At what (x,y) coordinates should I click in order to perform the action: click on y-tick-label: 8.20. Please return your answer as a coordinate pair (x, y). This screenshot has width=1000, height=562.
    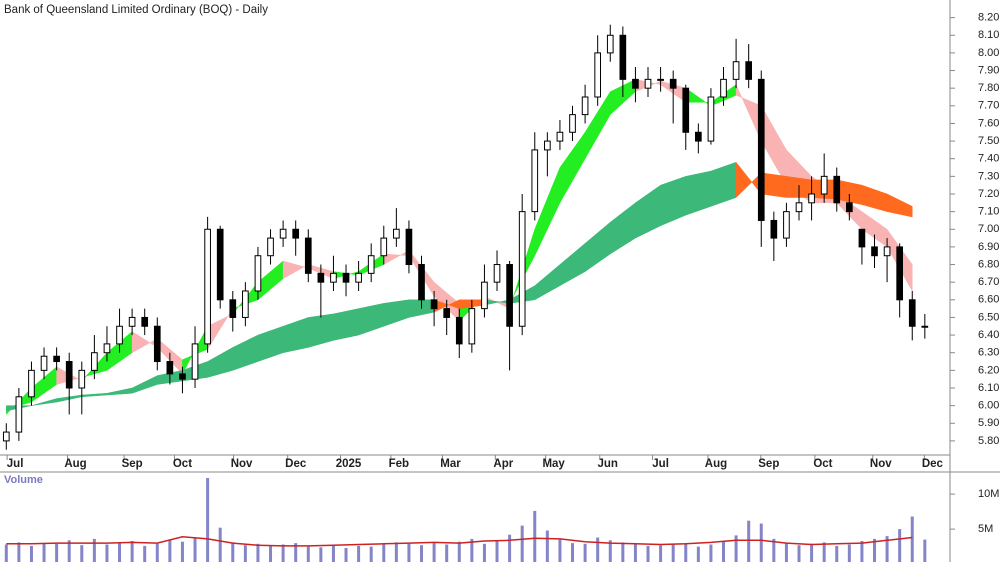
    Looking at the image, I should click on (988, 18).